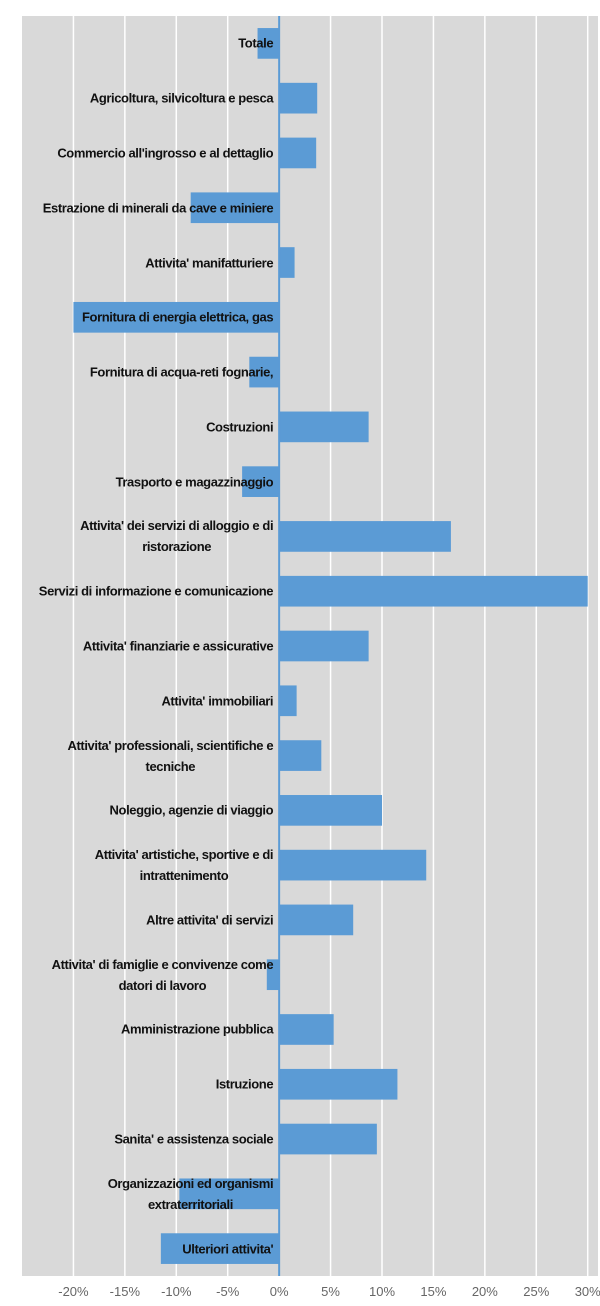 This screenshot has height=1306, width=600. I want to click on x-tick-label: 0%, so click(279, 1291).